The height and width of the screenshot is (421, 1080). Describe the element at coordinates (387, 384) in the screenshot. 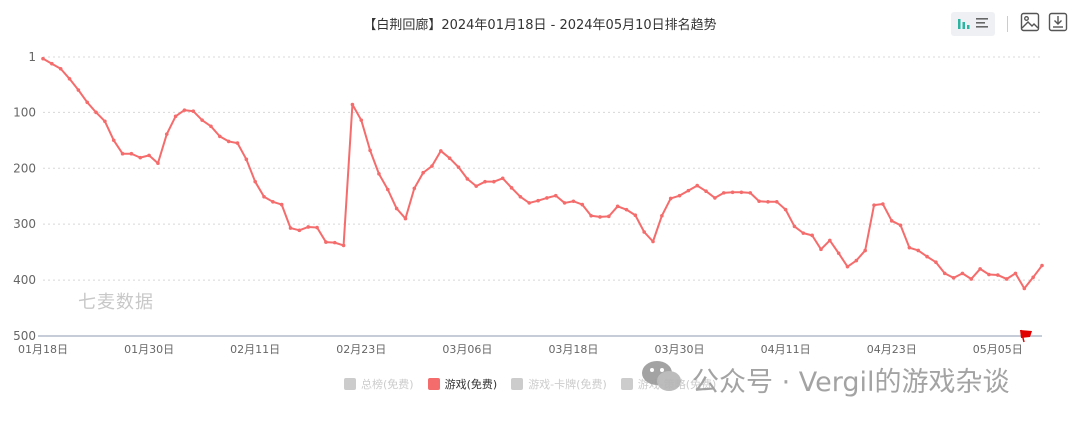

I see `legend-label: 总榜(免费)` at that location.